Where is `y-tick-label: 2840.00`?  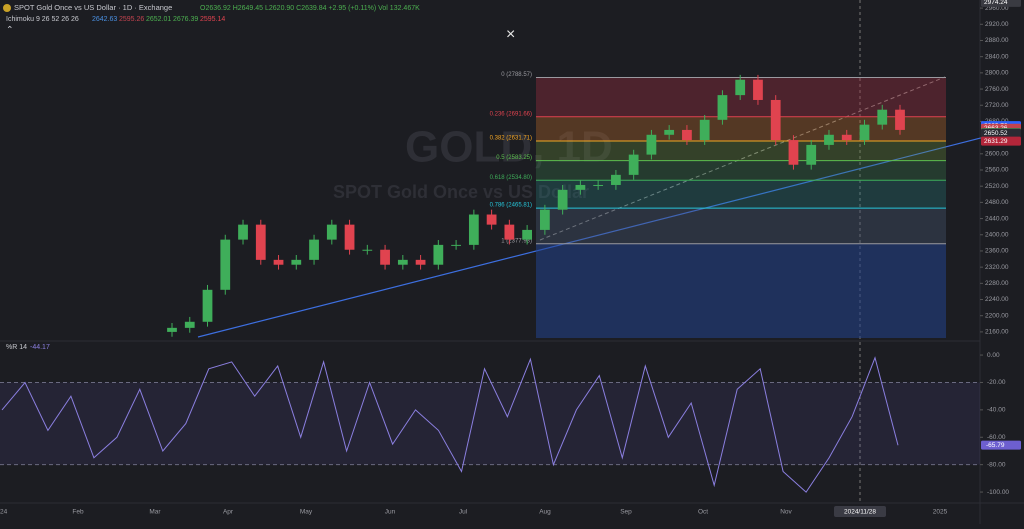
y-tick-label: 2840.00 is located at coordinates (997, 56).